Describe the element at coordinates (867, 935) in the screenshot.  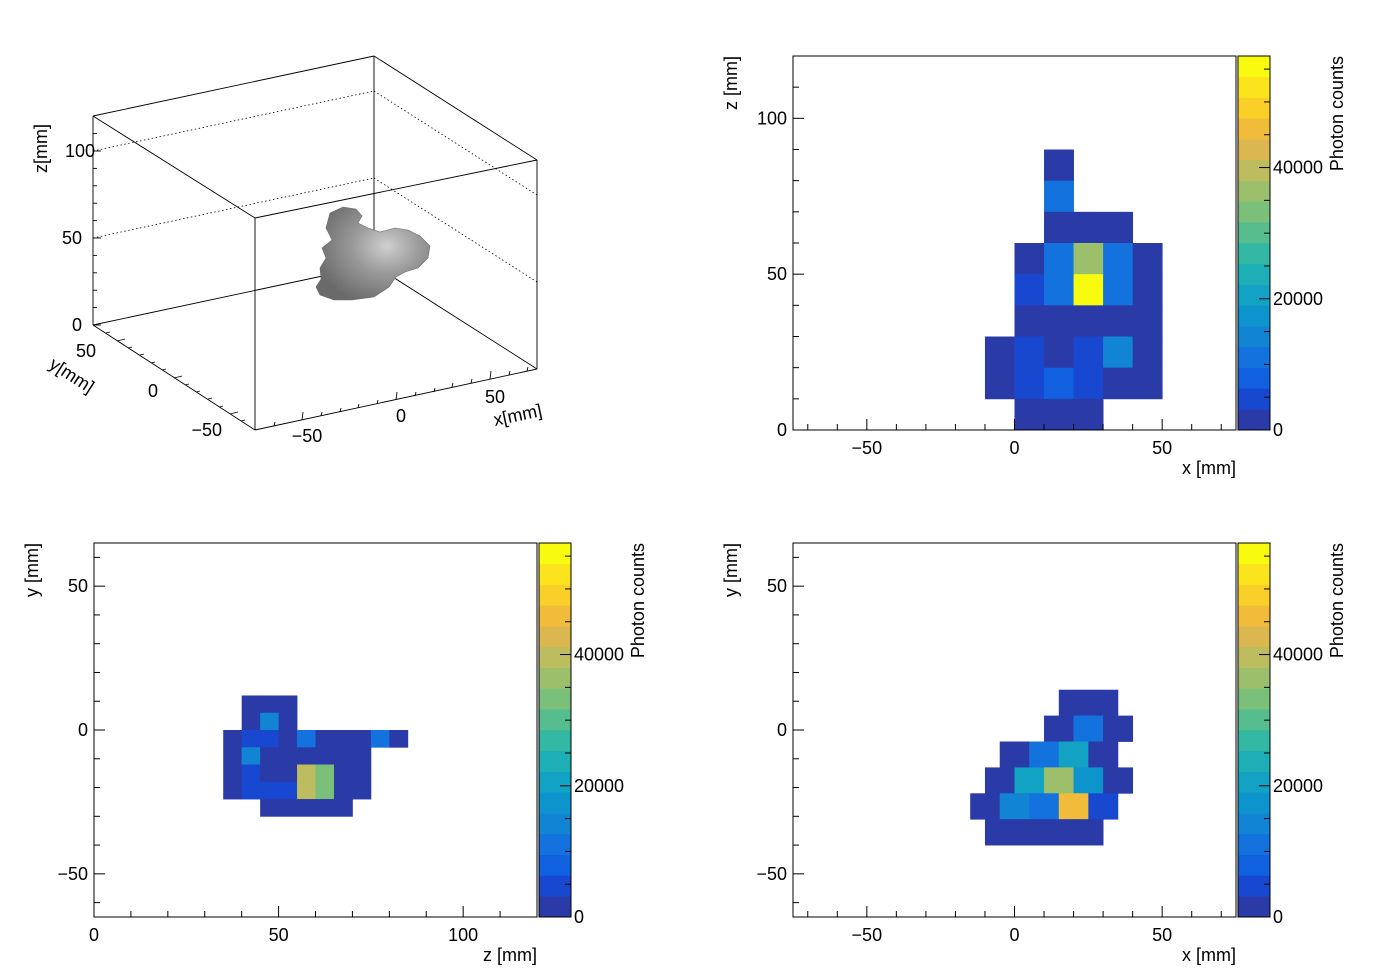
I see `x-tick-label: −50` at that location.